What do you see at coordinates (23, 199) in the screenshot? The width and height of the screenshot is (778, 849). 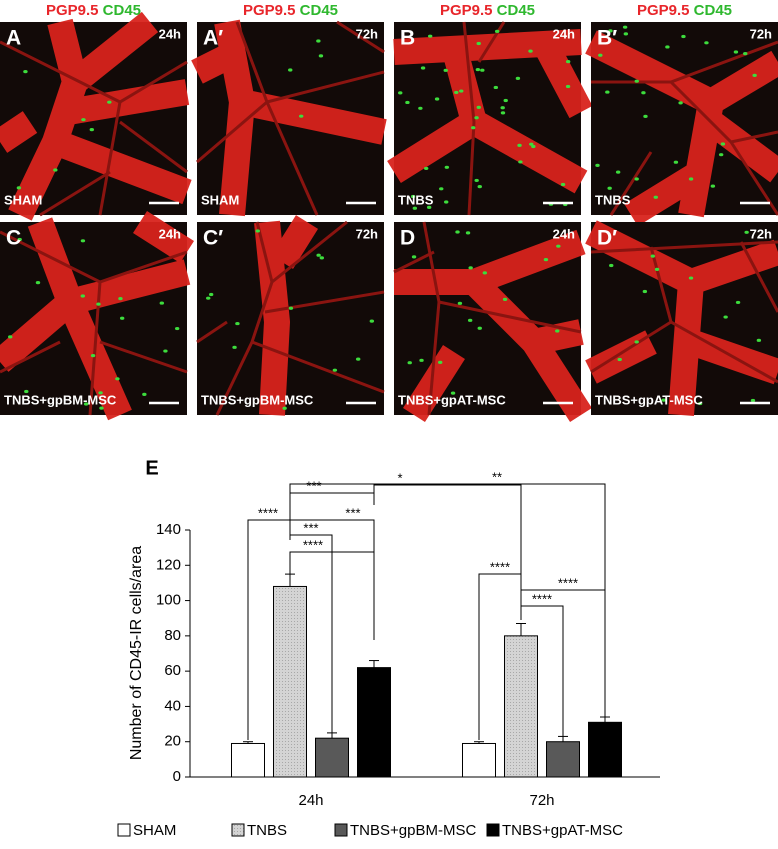 I see `panel-condition: SHAM` at bounding box center [23, 199].